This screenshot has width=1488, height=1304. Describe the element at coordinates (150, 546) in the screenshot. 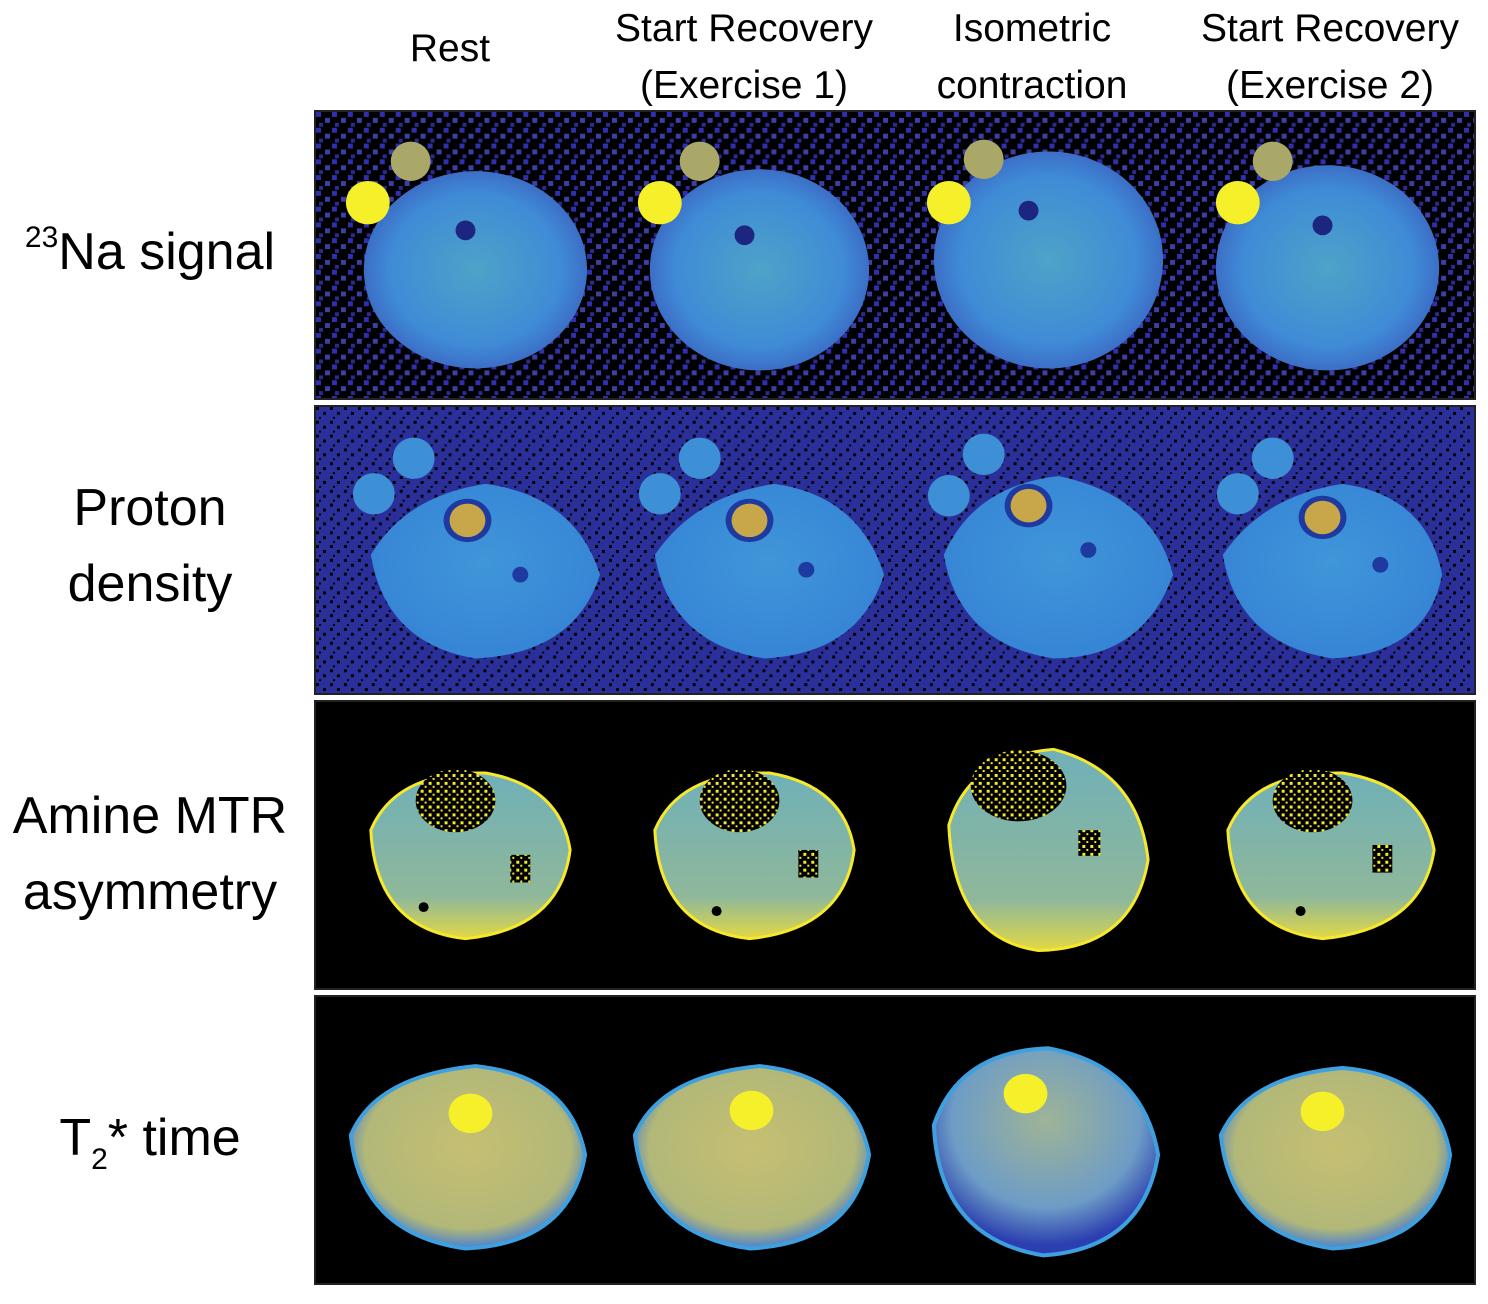

I see `row-label-proton-density: Proton density` at that location.